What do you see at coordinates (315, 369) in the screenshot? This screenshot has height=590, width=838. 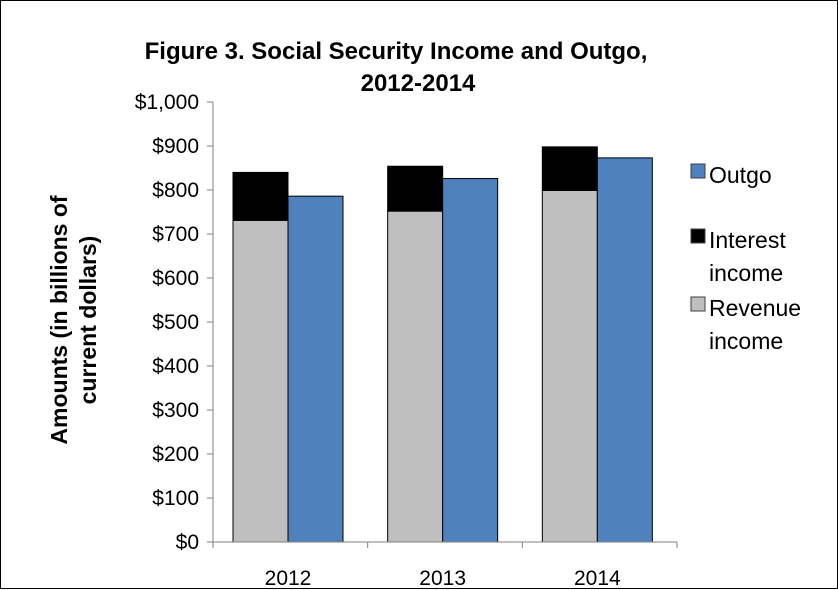 I see `bar-outgo-2012` at bounding box center [315, 369].